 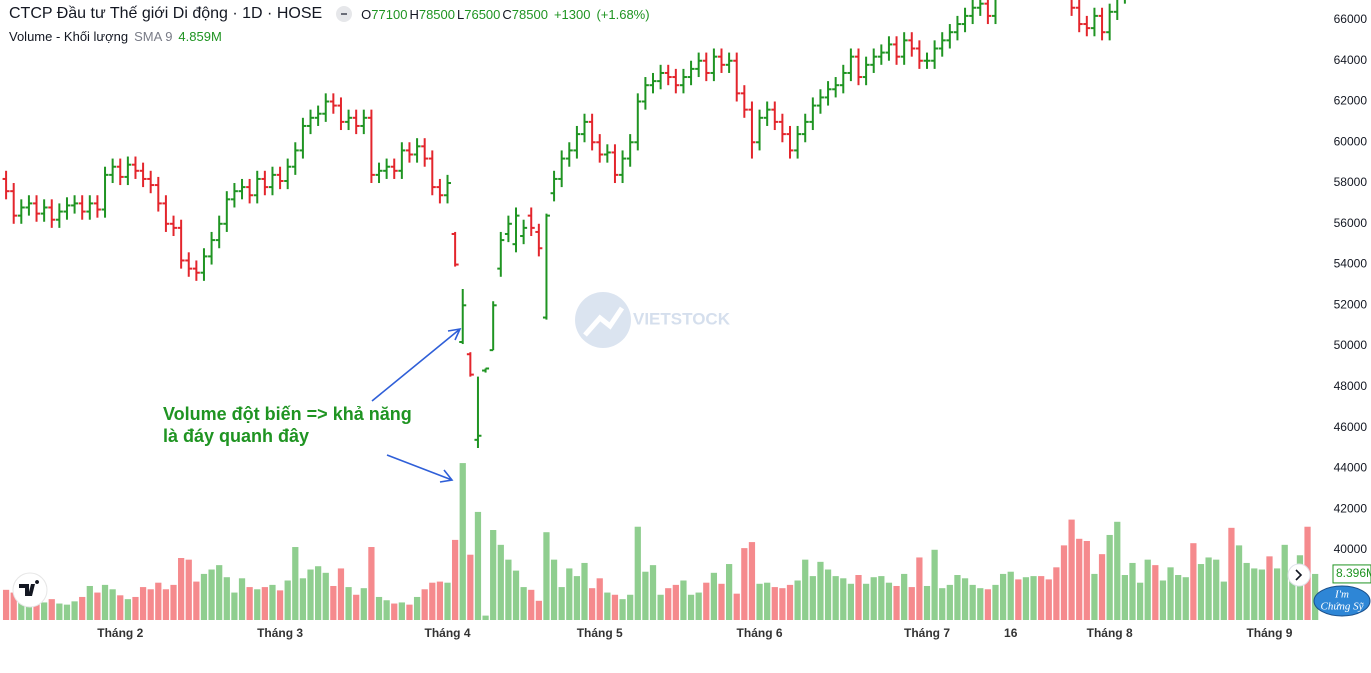 I want to click on legend-prefix: L, so click(x=461, y=14).